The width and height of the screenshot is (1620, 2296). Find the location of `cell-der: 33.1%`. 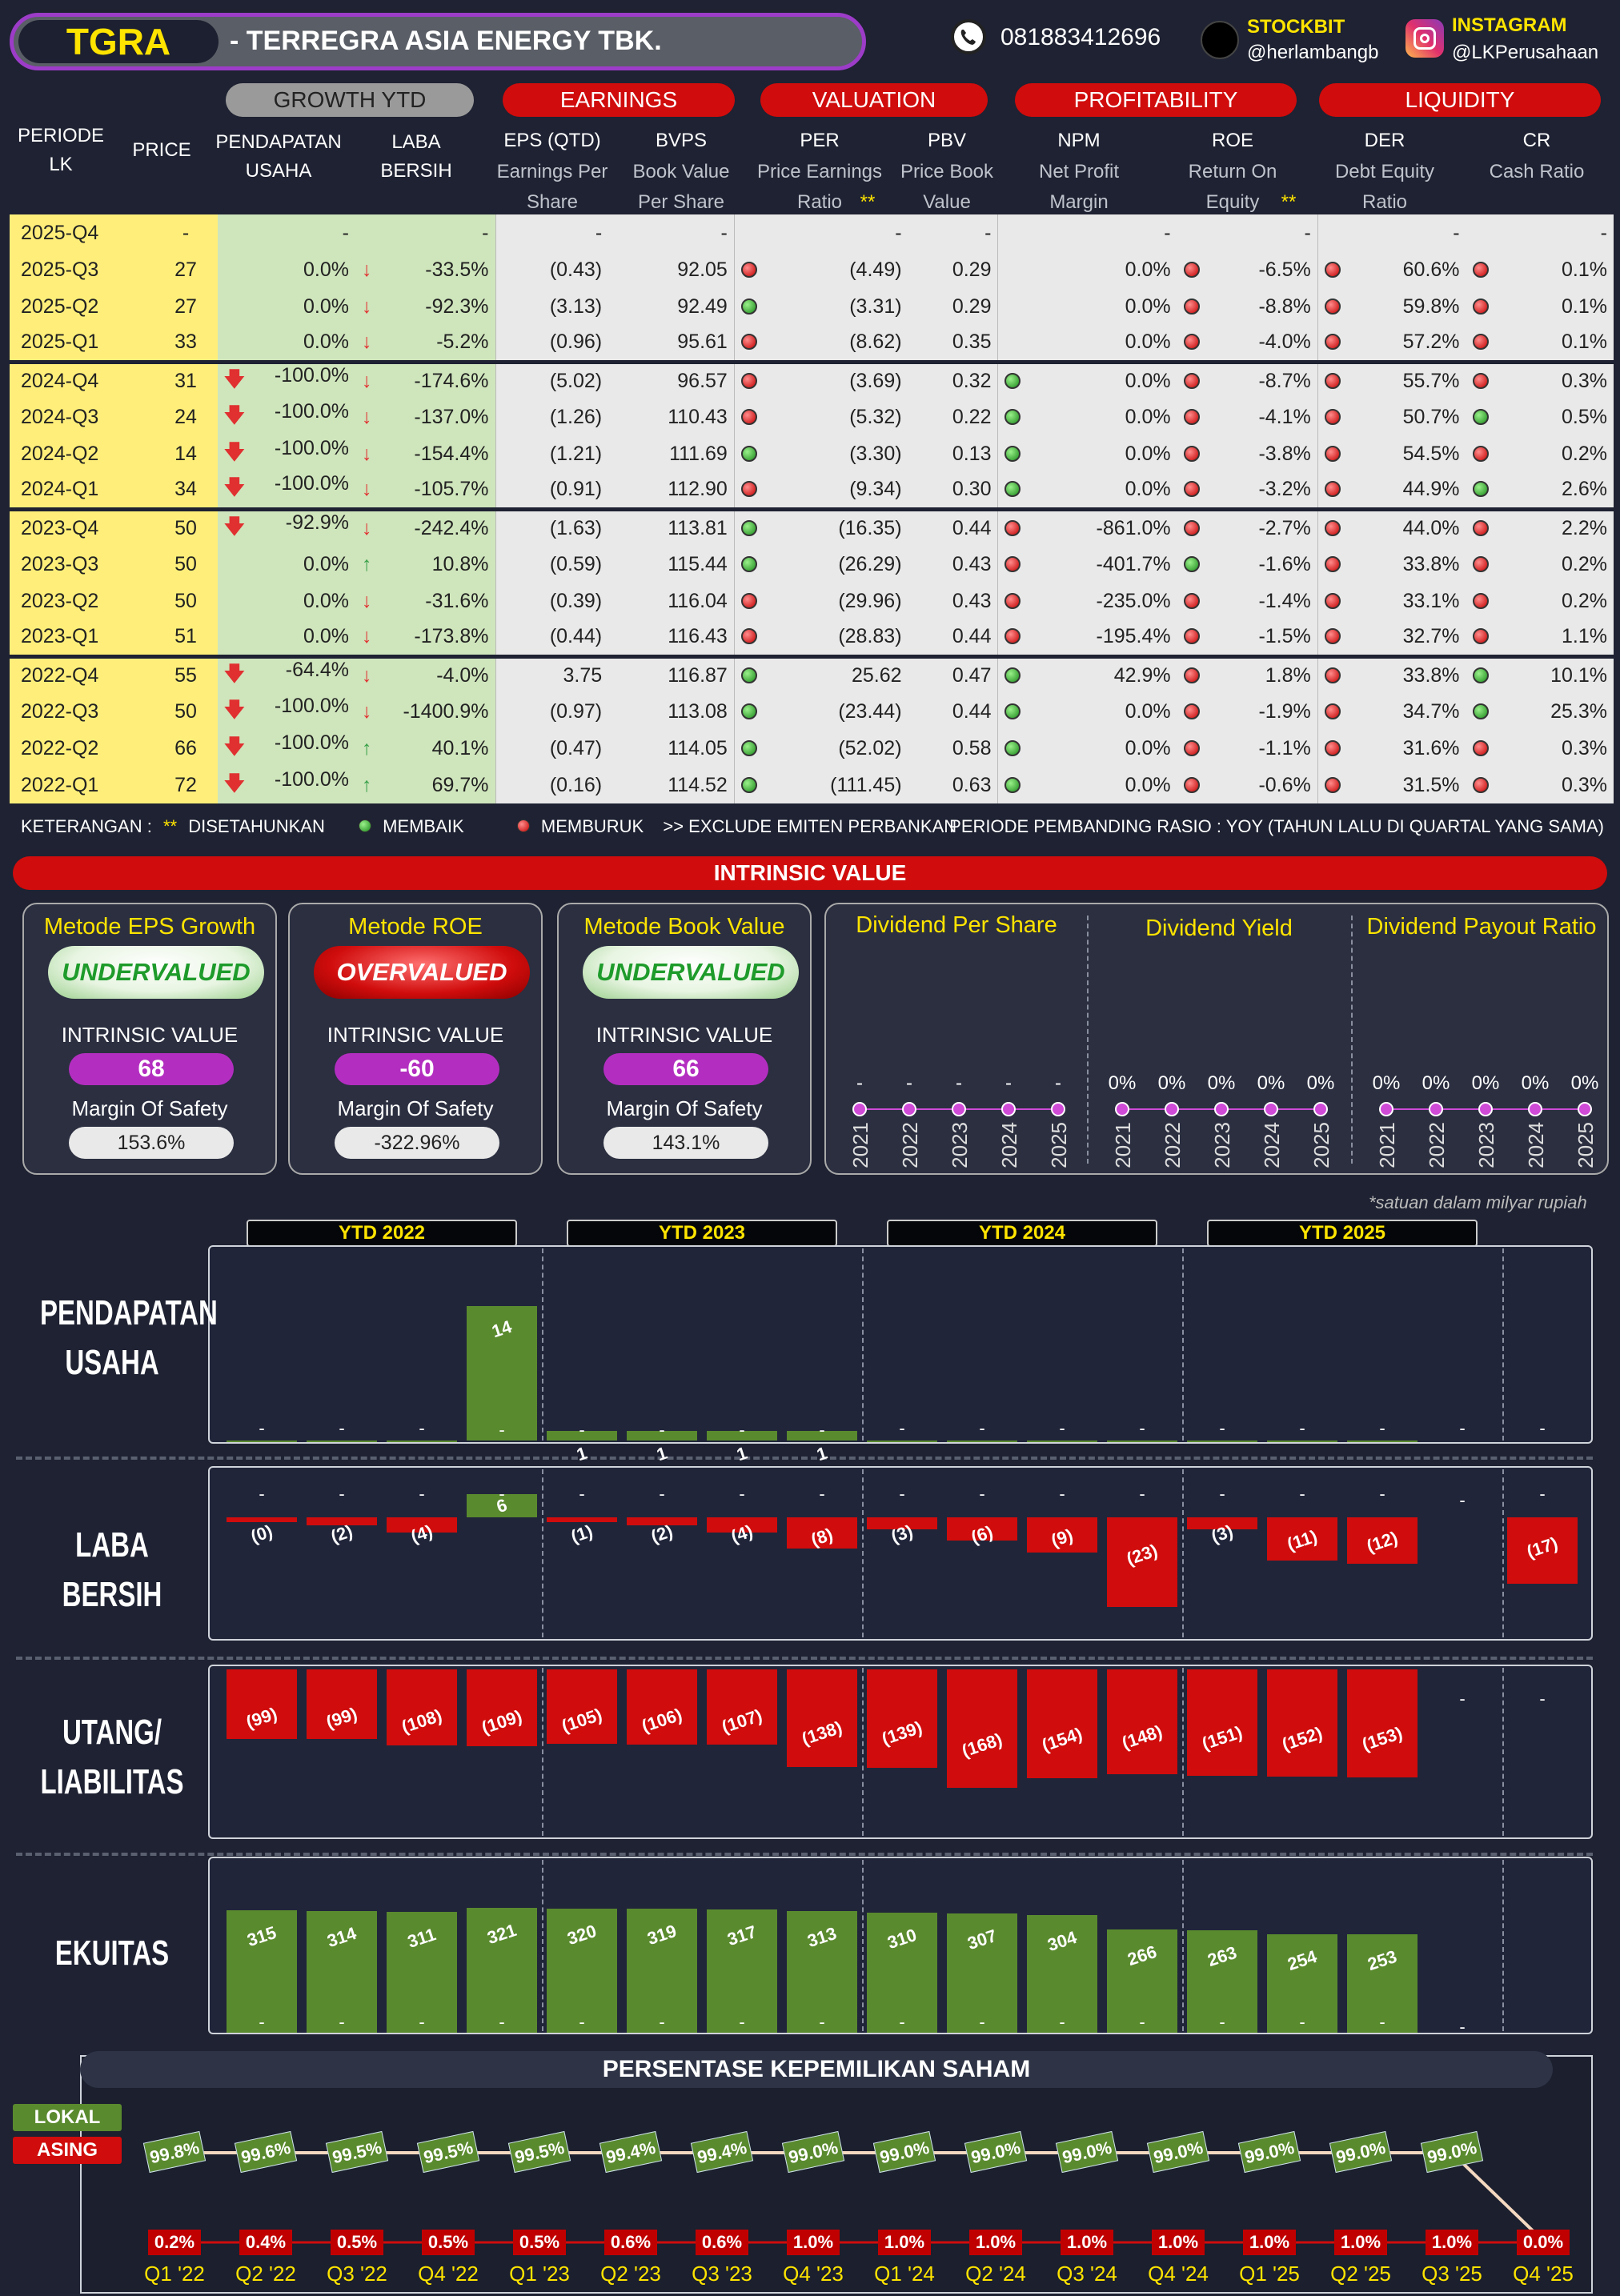

cell-der: 33.1% is located at coordinates (1391, 601).